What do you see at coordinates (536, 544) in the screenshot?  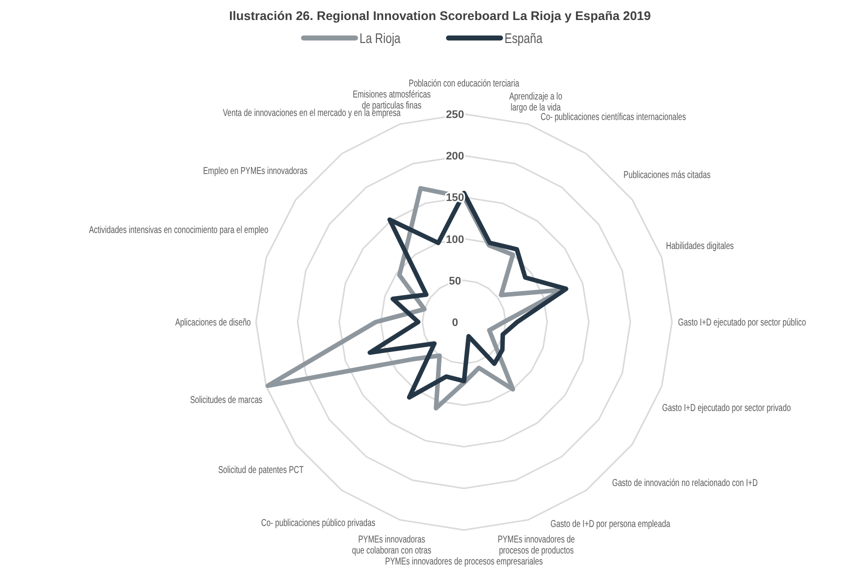 I see `spoke-label: PYMEs innovadores de procesos de productos` at bounding box center [536, 544].